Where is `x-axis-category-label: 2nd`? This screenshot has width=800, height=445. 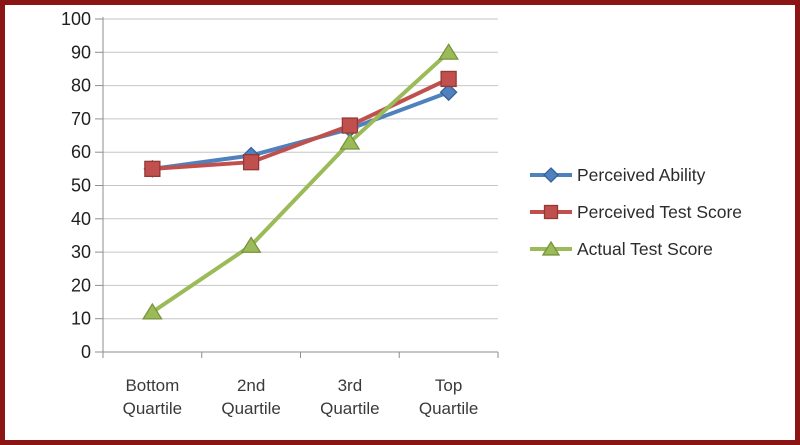 x-axis-category-label: 2nd is located at coordinates (251, 385).